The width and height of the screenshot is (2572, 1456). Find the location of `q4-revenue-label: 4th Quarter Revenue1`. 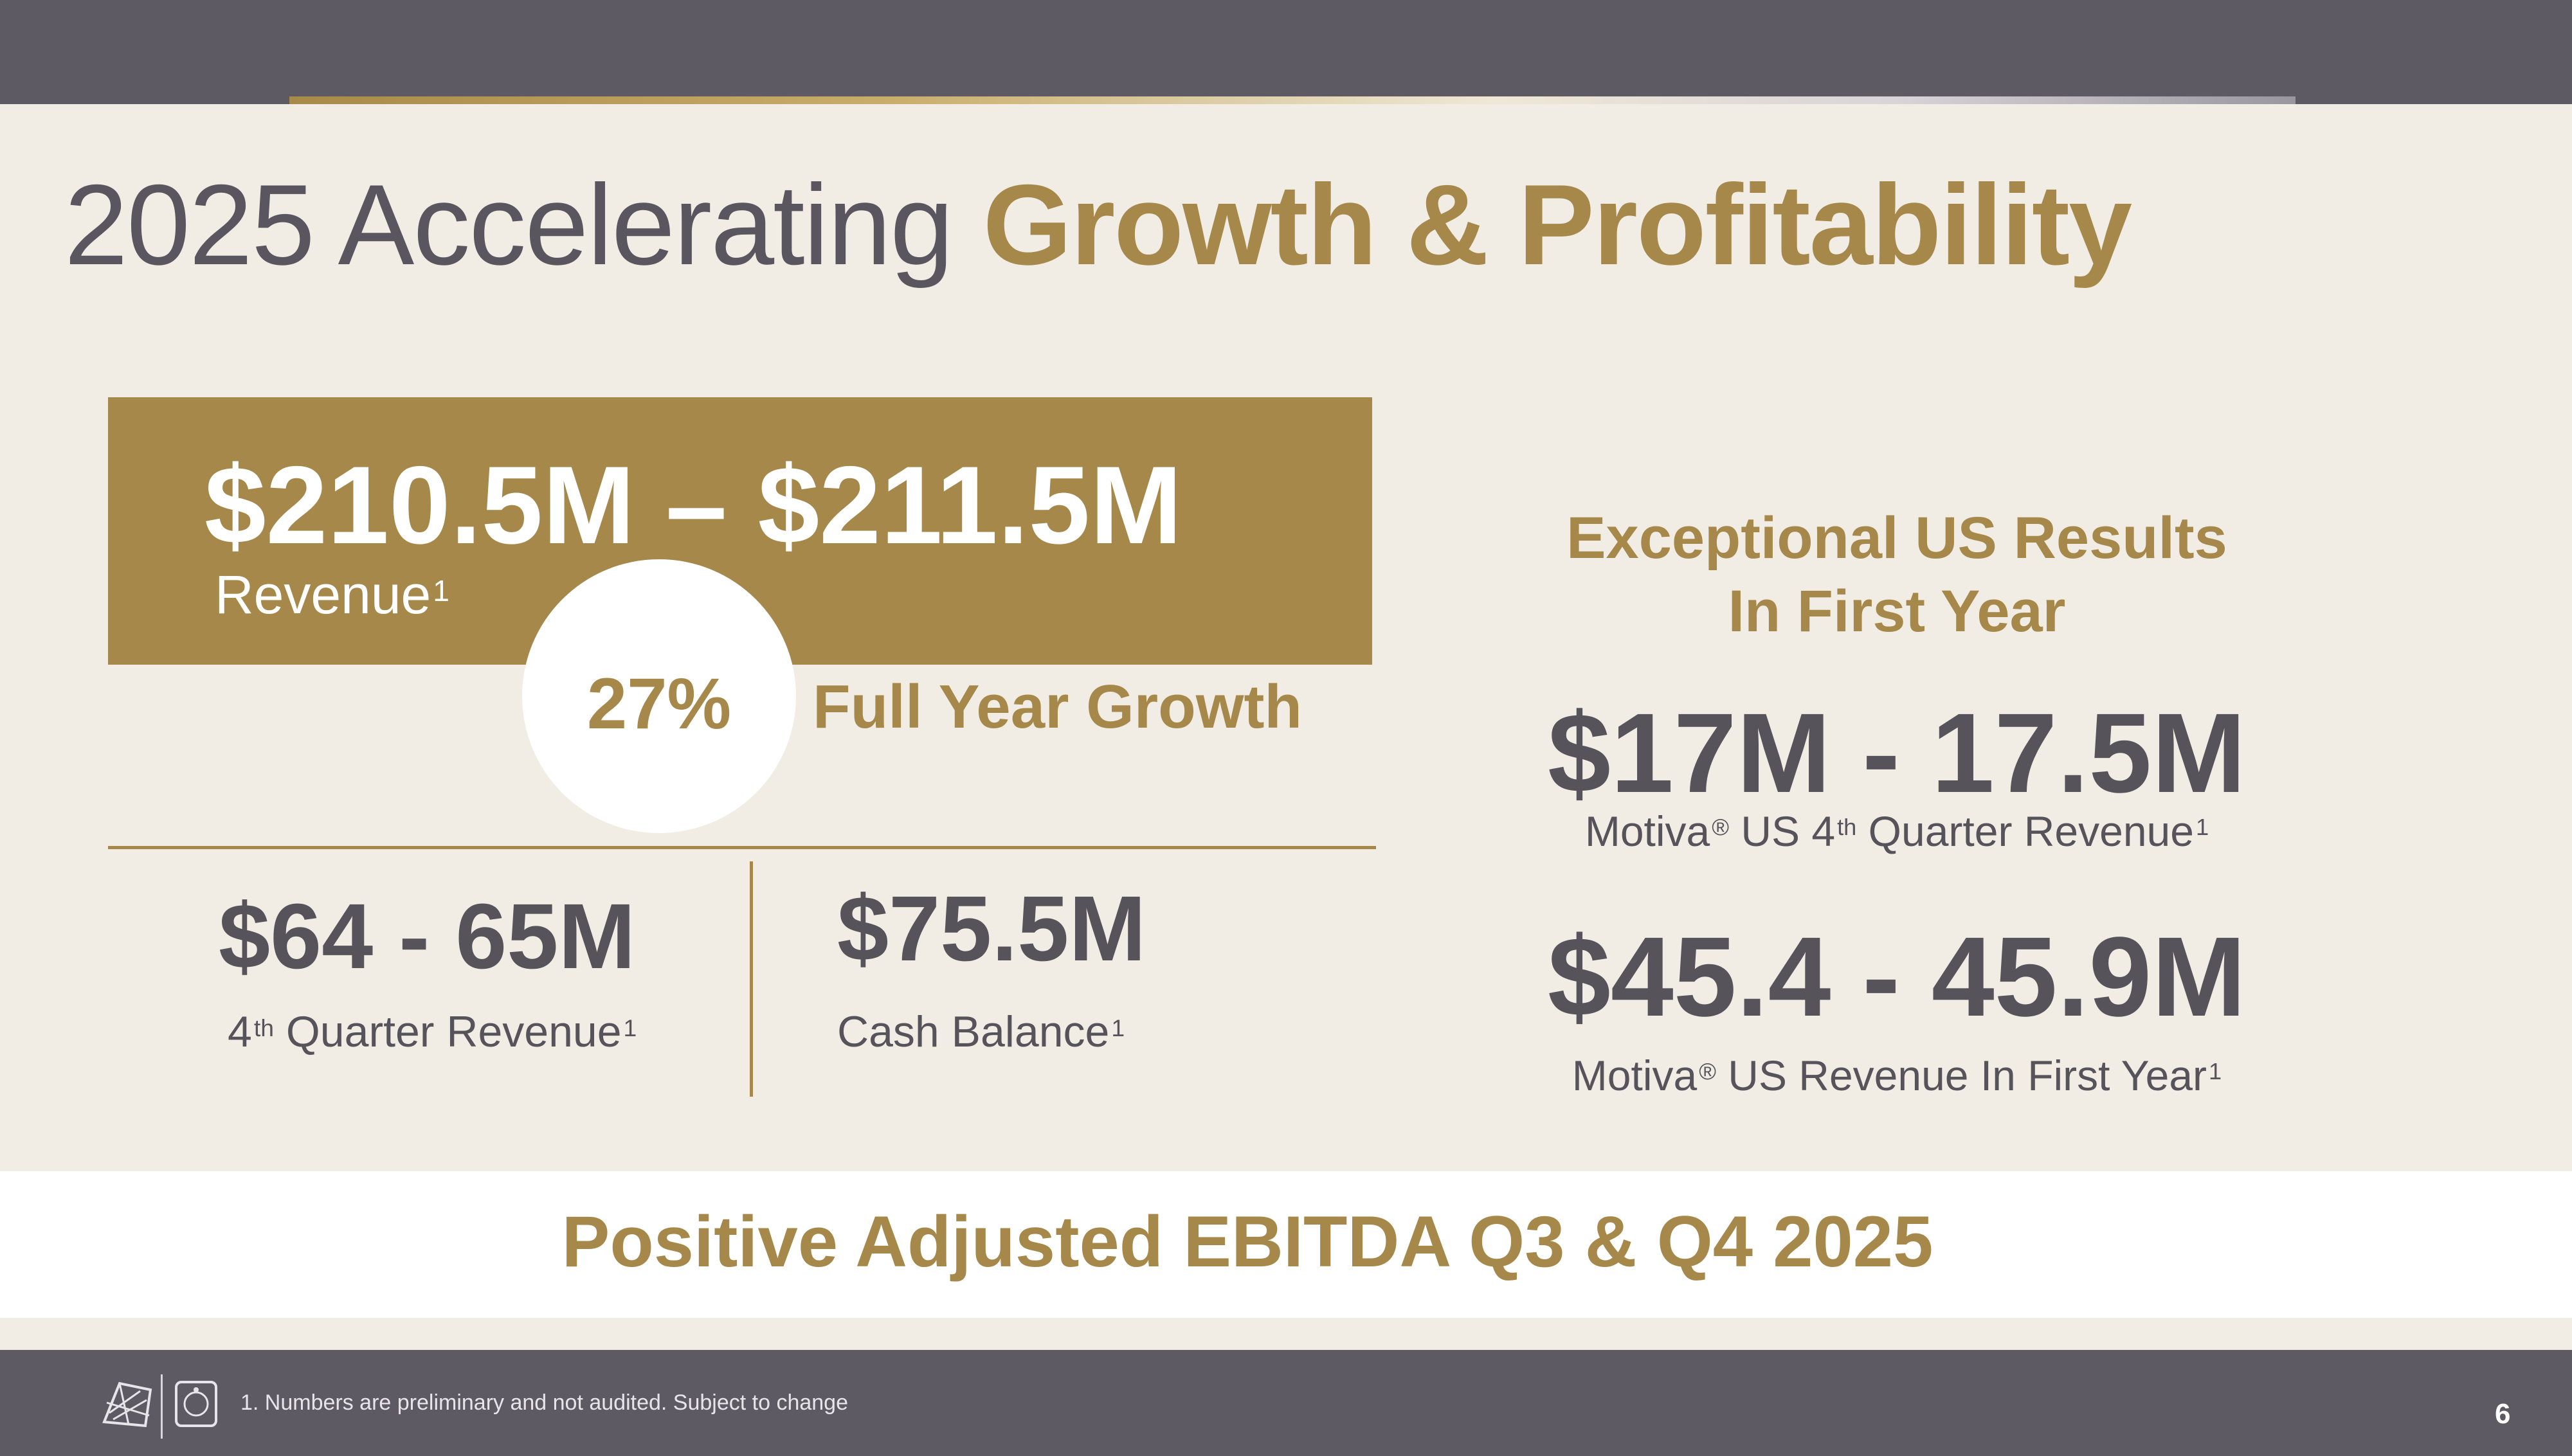

q4-revenue-label: 4th Quarter Revenue1 is located at coordinates (433, 1032).